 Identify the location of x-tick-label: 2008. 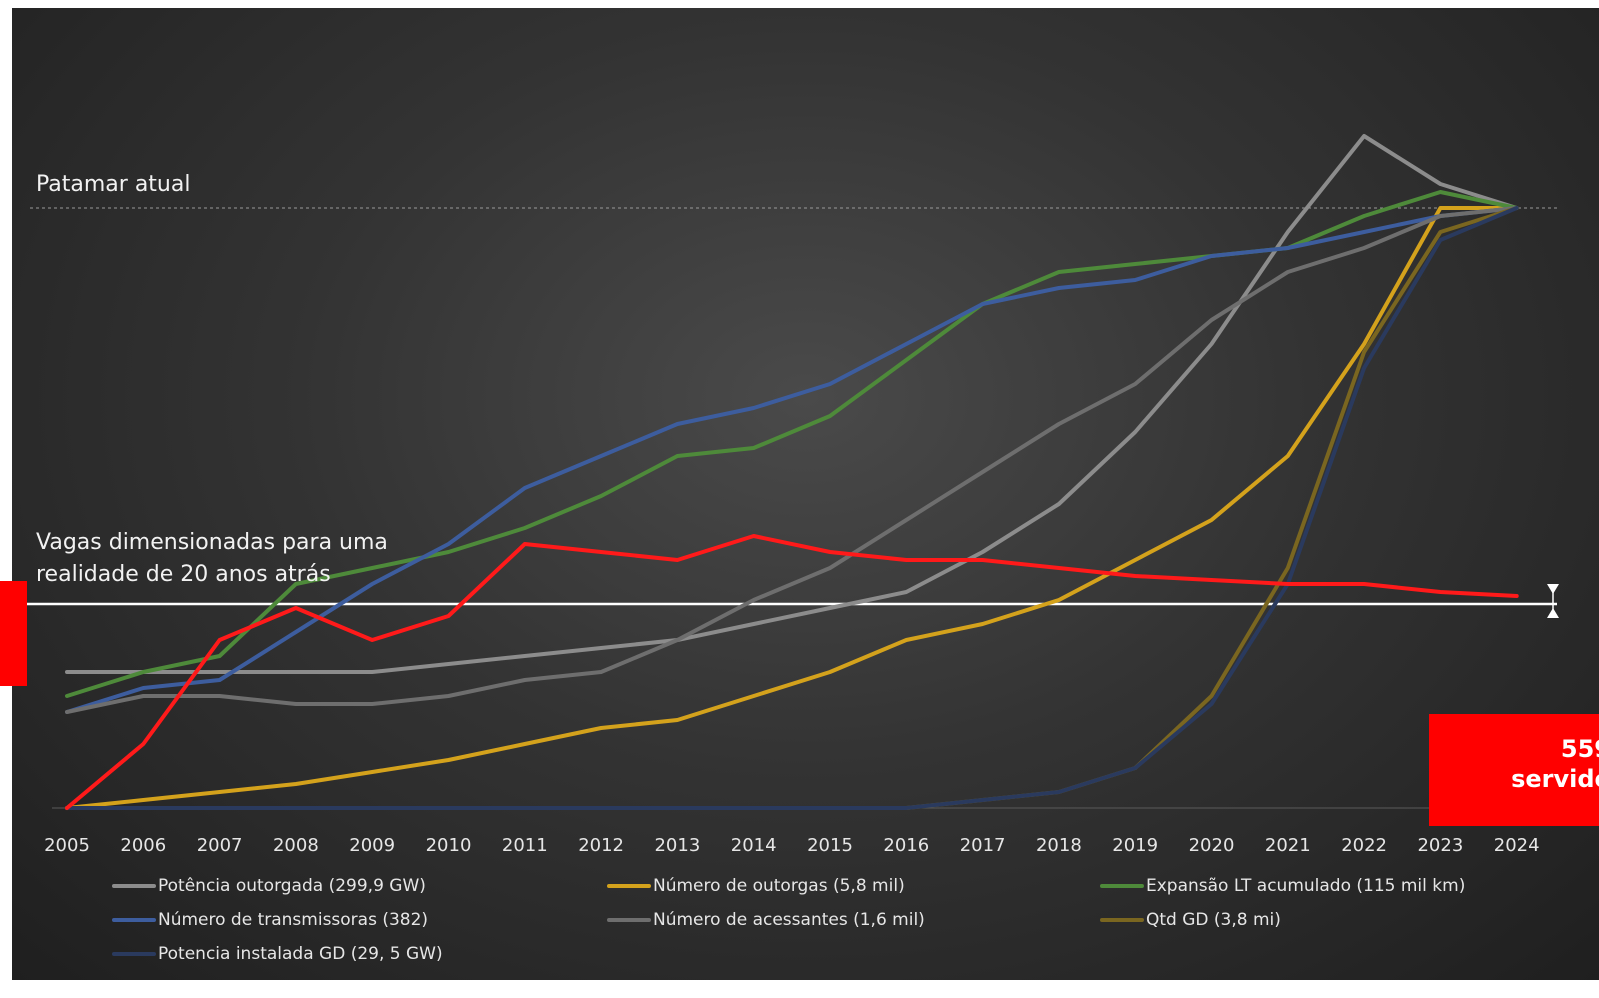
(296, 845).